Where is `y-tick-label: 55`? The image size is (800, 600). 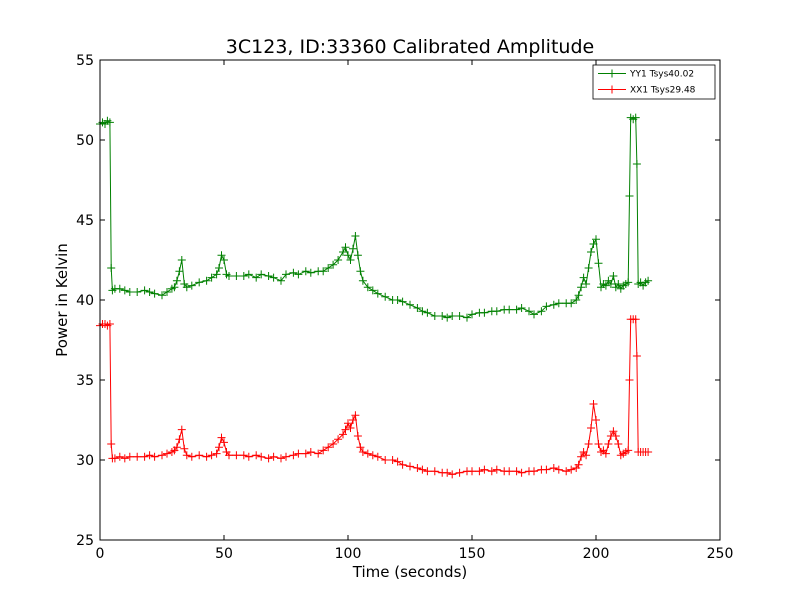
y-tick-label: 55 is located at coordinates (85, 61).